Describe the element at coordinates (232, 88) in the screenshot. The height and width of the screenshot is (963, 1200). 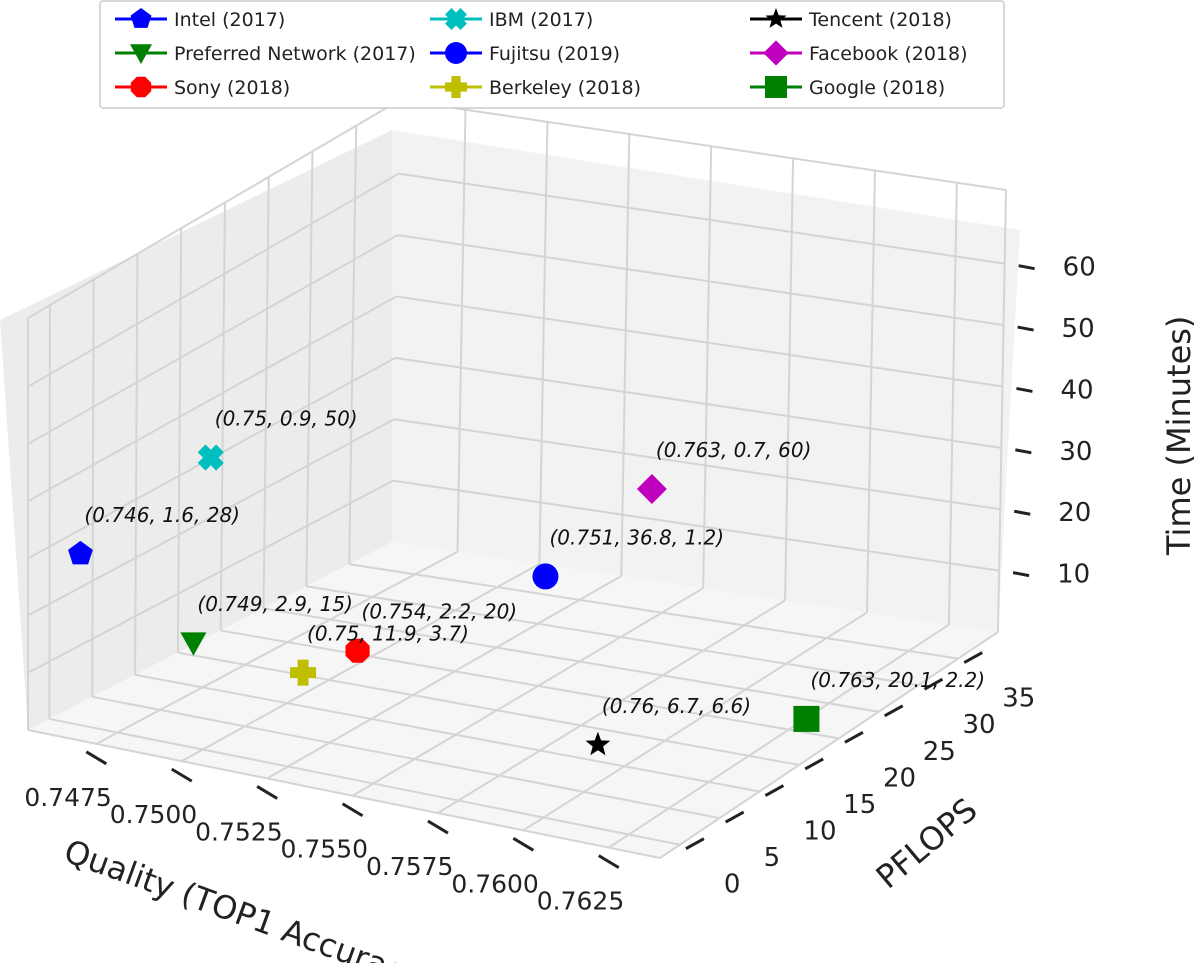
I see `legend-label-2: Sony (2018)` at that location.